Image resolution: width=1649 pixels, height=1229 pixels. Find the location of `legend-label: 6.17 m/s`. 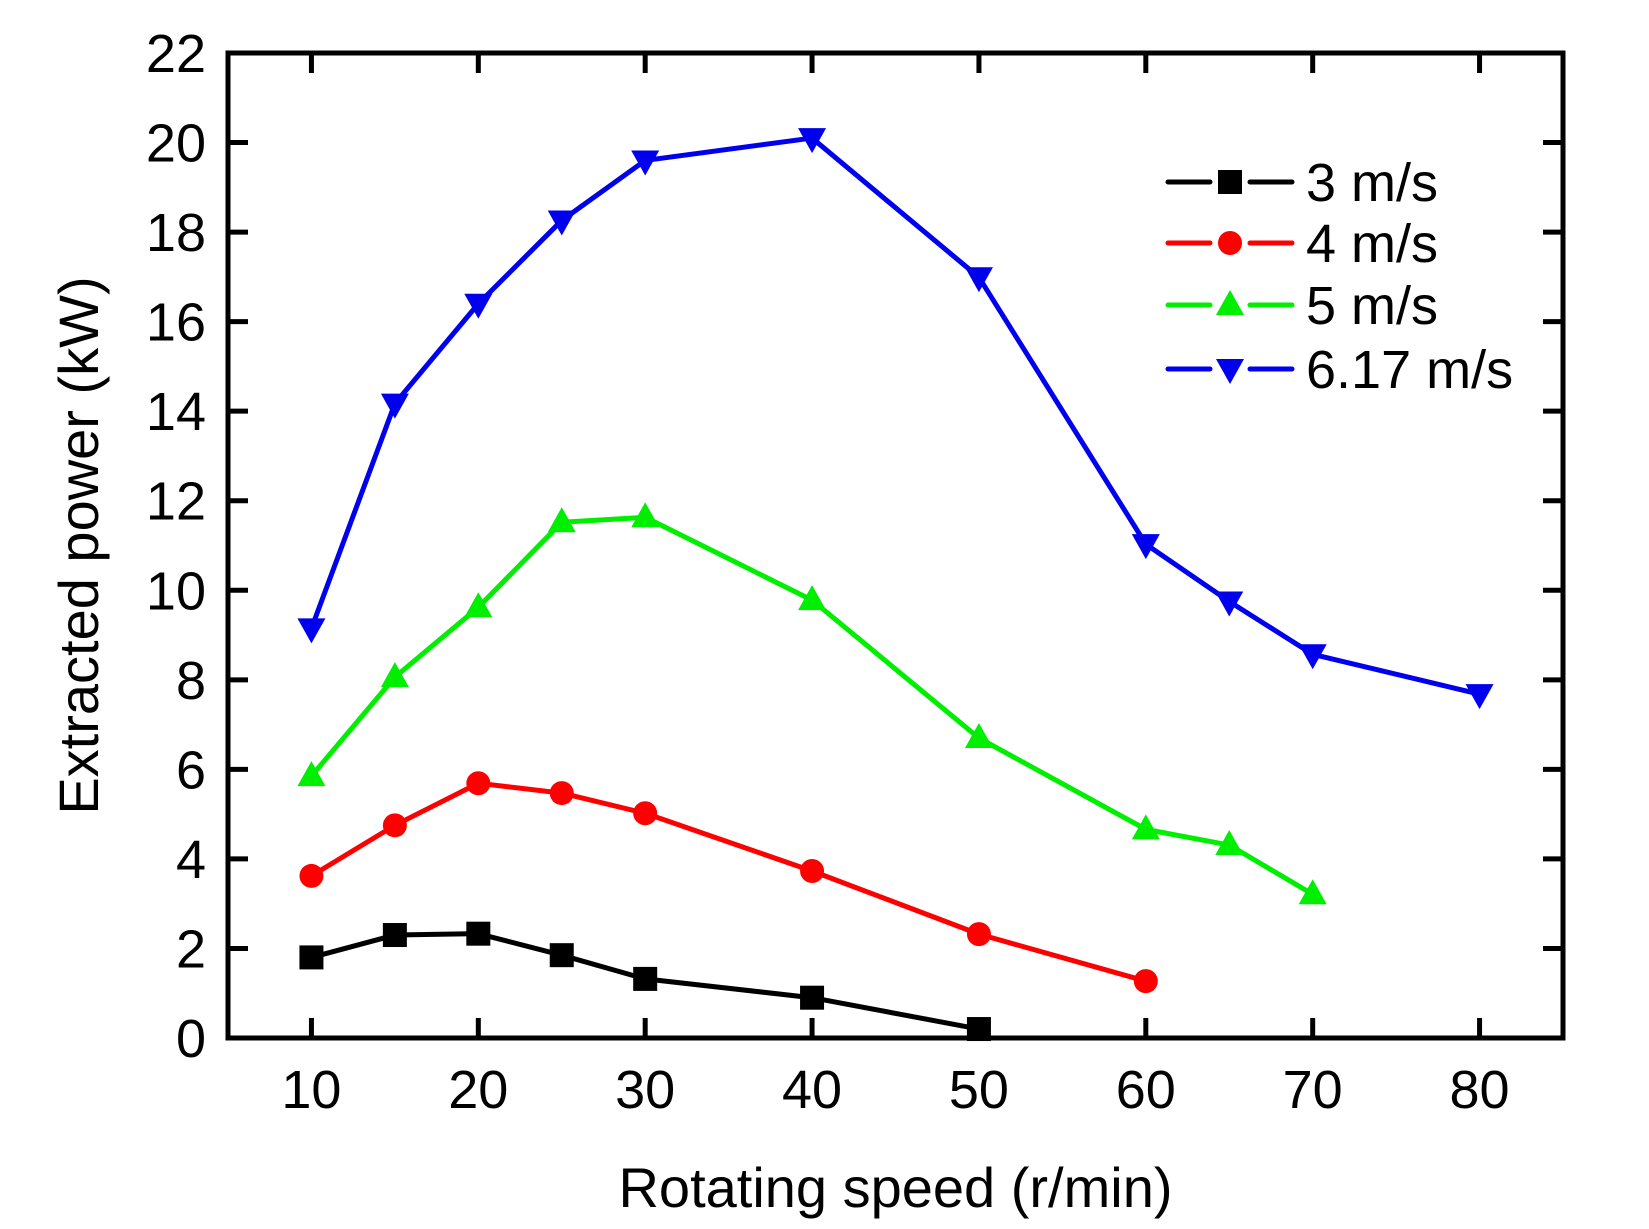

legend-label: 6.17 m/s is located at coordinates (1409, 370).